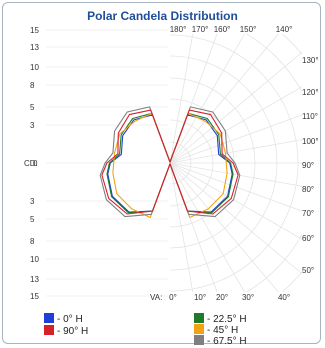 This screenshot has height=348, width=325. Describe the element at coordinates (227, 341) in the screenshot. I see `legend-label: - 67.5° H` at that location.